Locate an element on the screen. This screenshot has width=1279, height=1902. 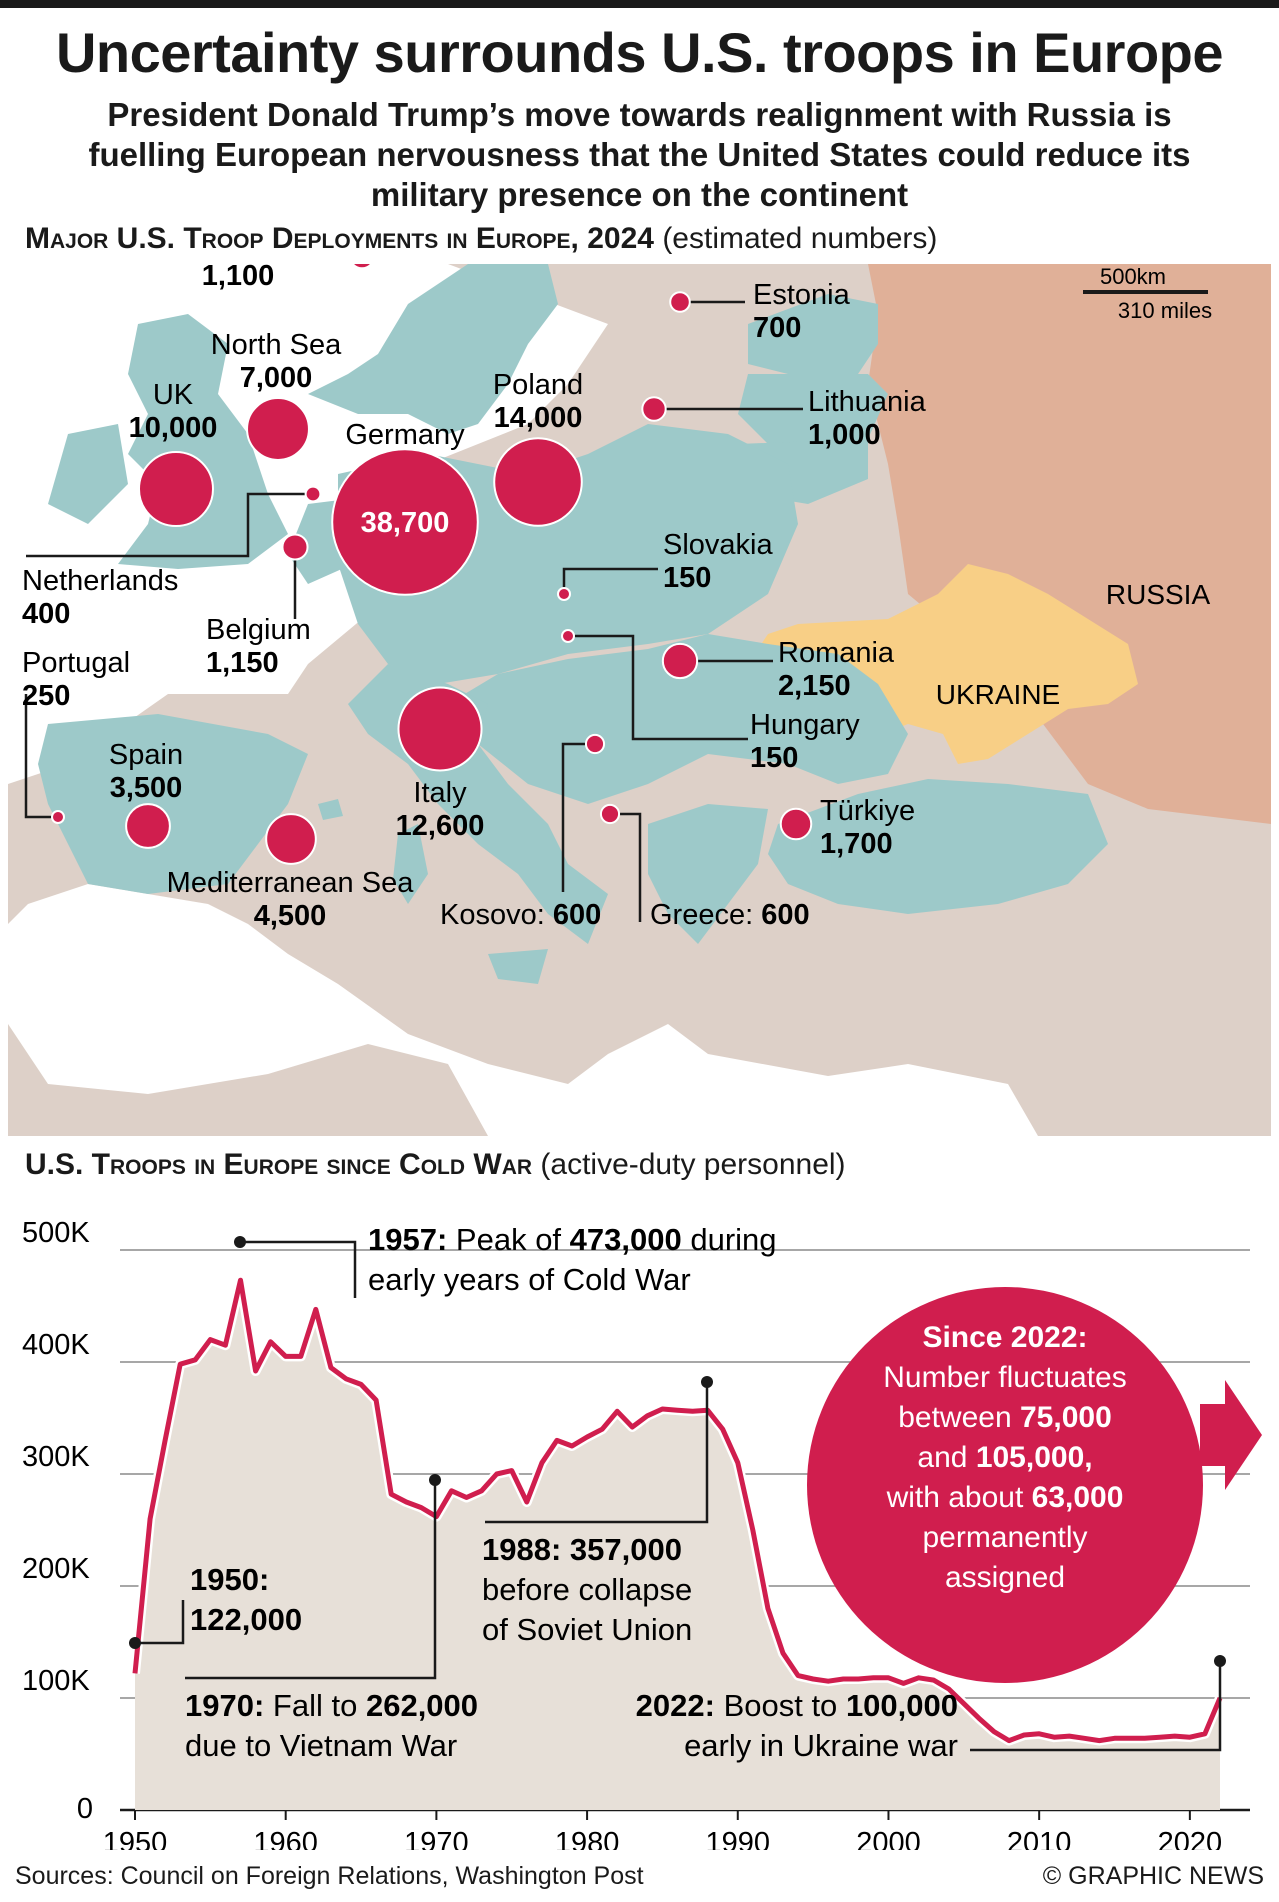
dot-1970 is located at coordinates (435, 1480).